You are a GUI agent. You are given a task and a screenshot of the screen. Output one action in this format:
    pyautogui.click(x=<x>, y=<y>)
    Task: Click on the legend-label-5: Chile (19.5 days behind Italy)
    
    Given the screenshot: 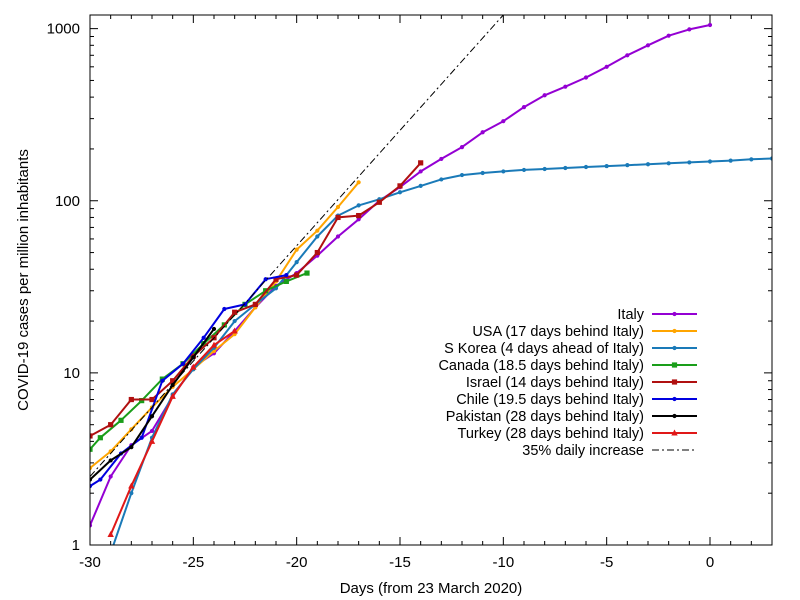 What is the action you would take?
    pyautogui.click(x=550, y=400)
    